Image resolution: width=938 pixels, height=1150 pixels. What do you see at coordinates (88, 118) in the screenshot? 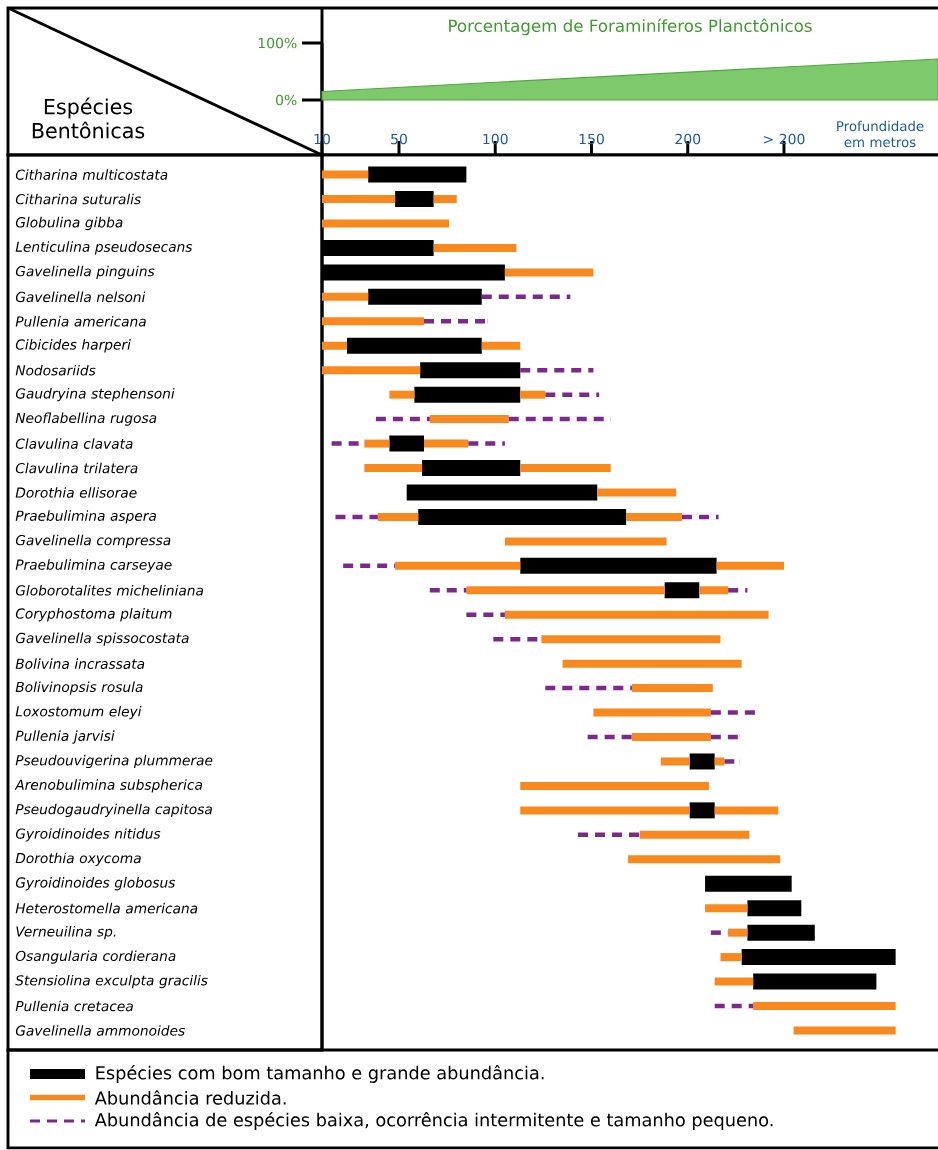
I see `y-axis-title: Espécies Bentônicas` at bounding box center [88, 118].